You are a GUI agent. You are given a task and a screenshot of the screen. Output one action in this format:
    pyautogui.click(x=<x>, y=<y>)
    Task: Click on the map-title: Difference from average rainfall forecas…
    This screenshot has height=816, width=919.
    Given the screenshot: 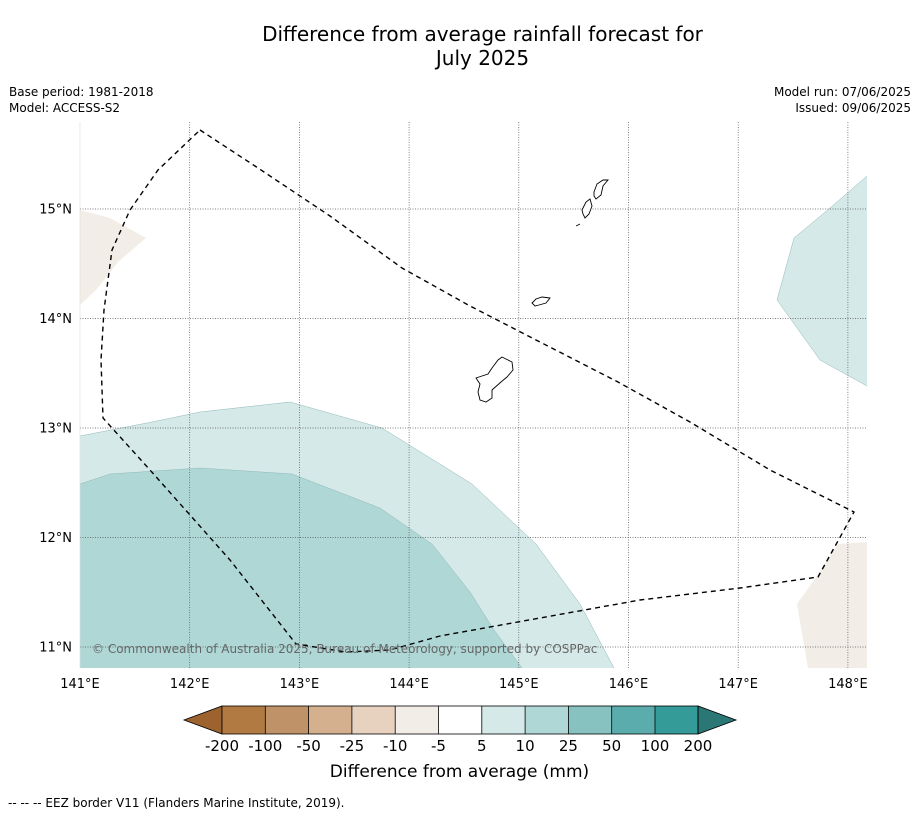 What is the action you would take?
    pyautogui.click(x=459, y=46)
    